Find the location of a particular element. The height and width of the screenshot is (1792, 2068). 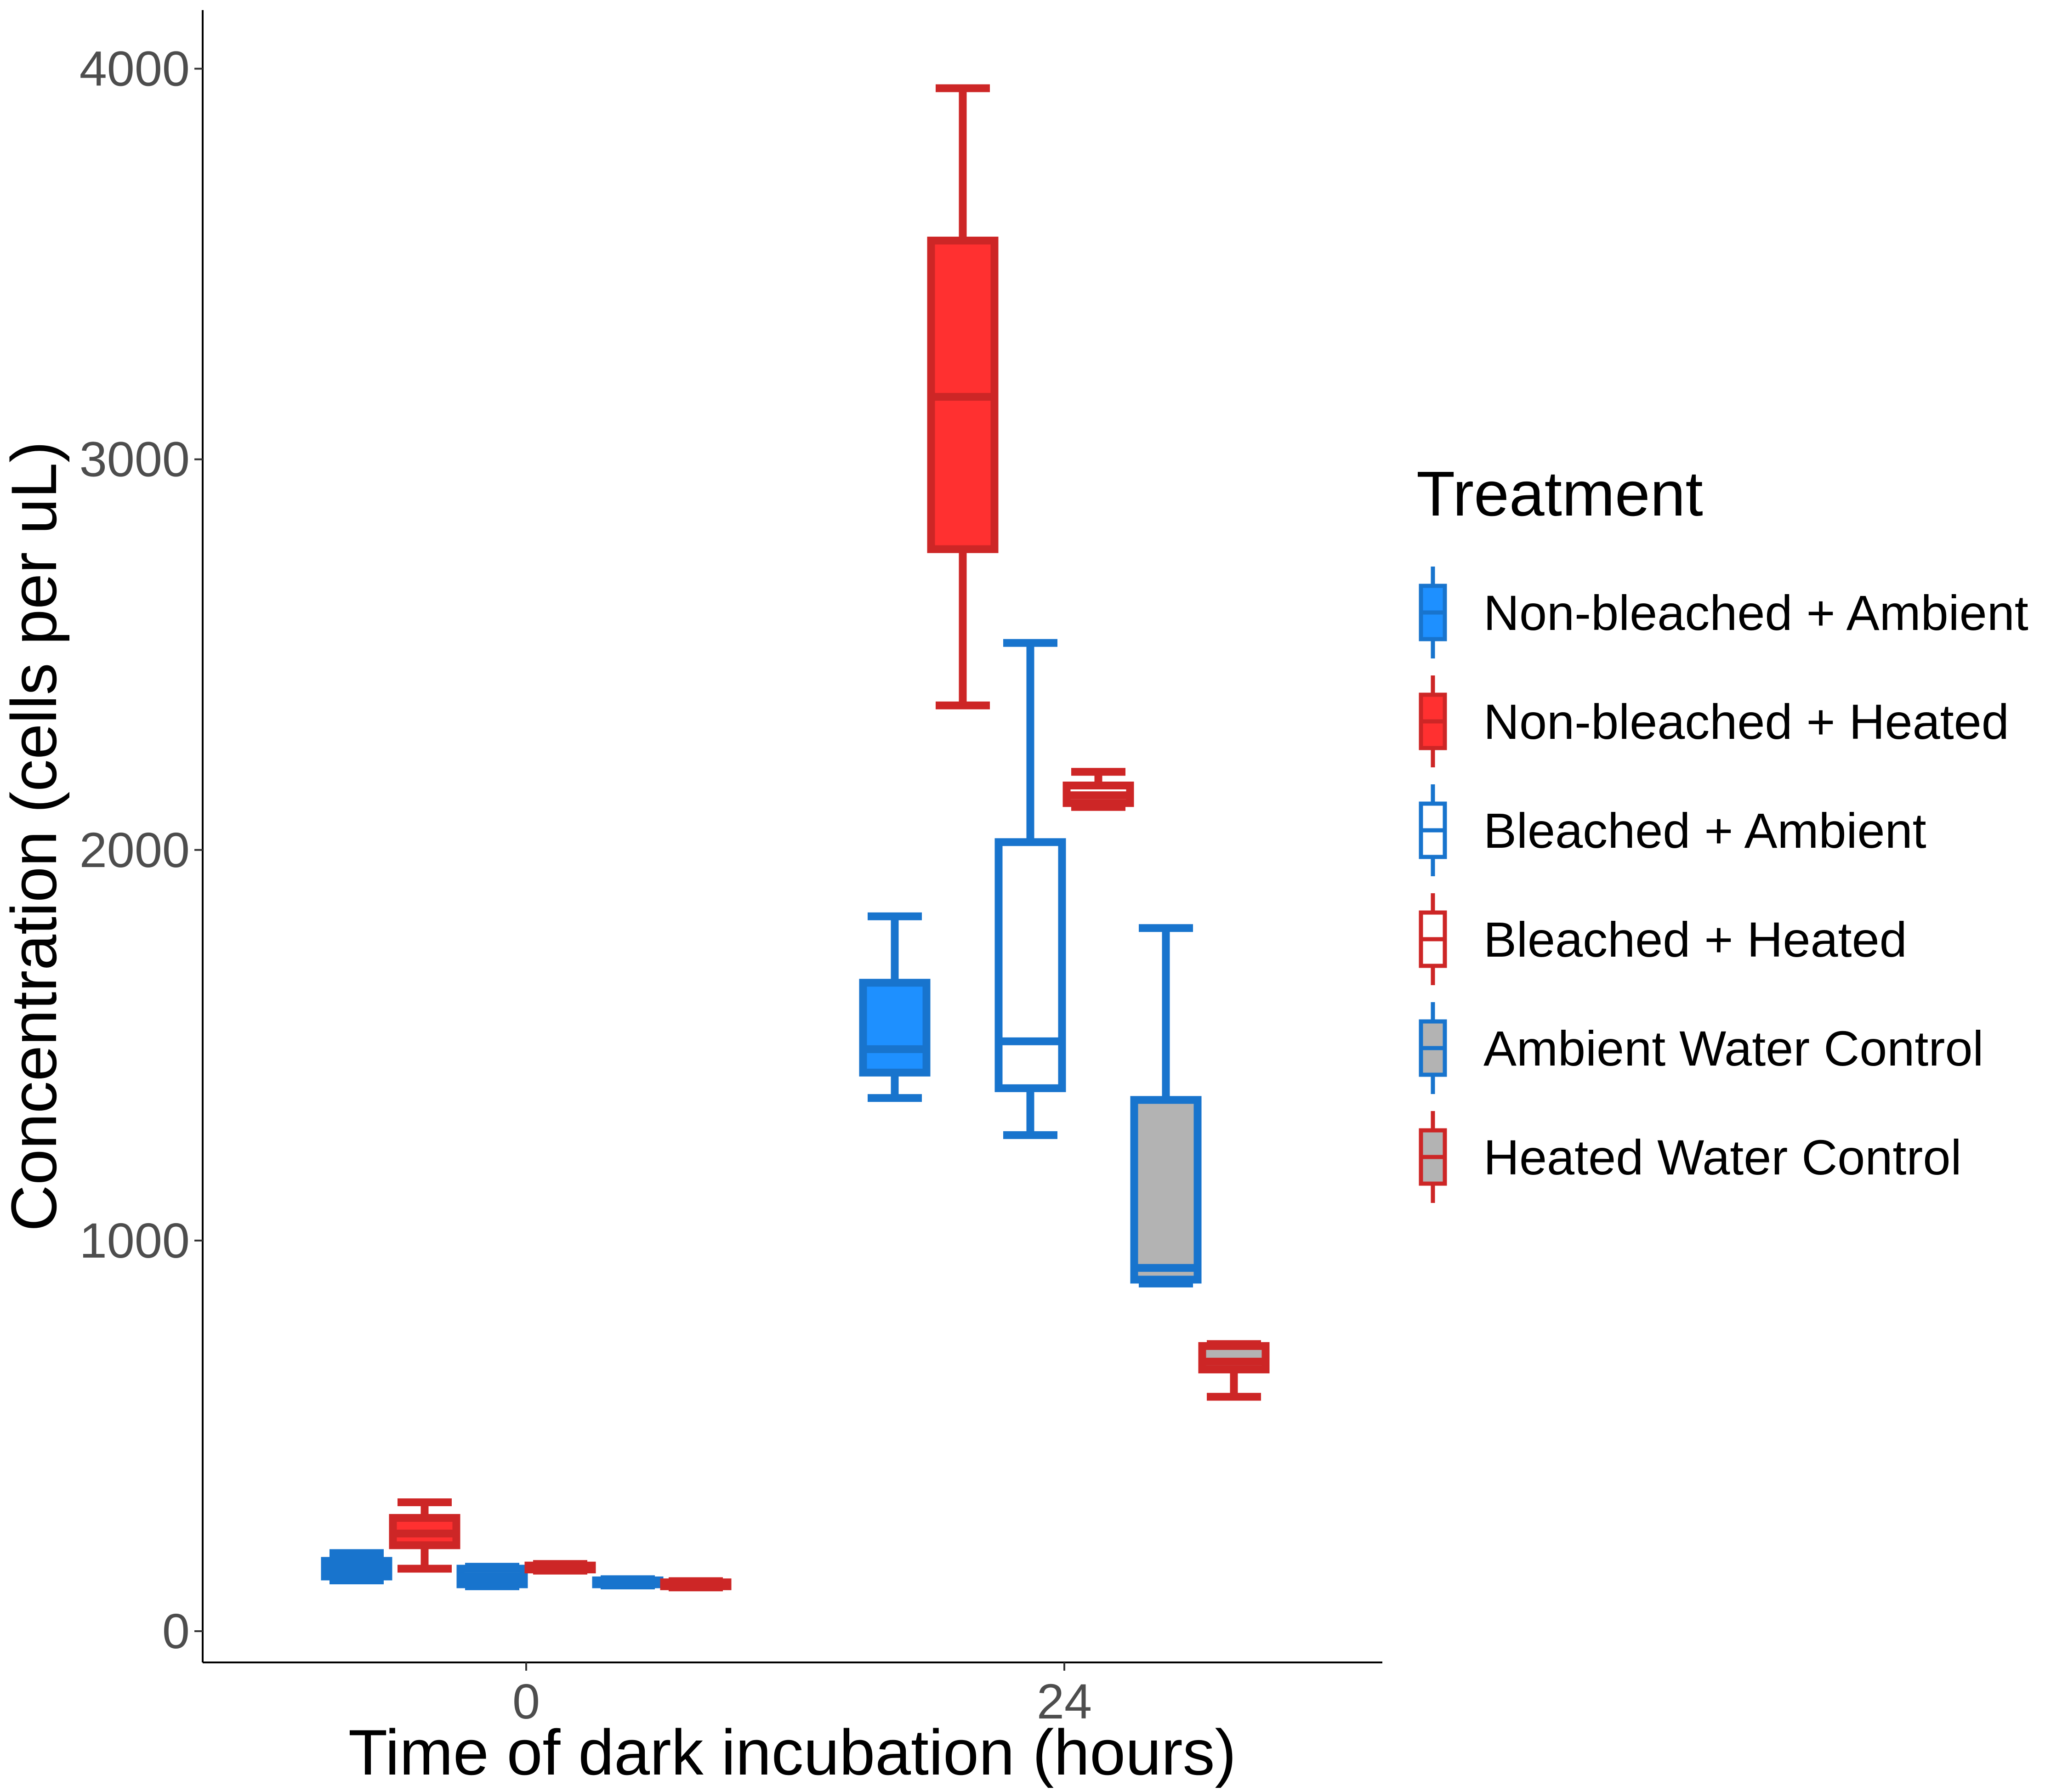

legend-label: Bleached + Ambient is located at coordinates (1704, 830).